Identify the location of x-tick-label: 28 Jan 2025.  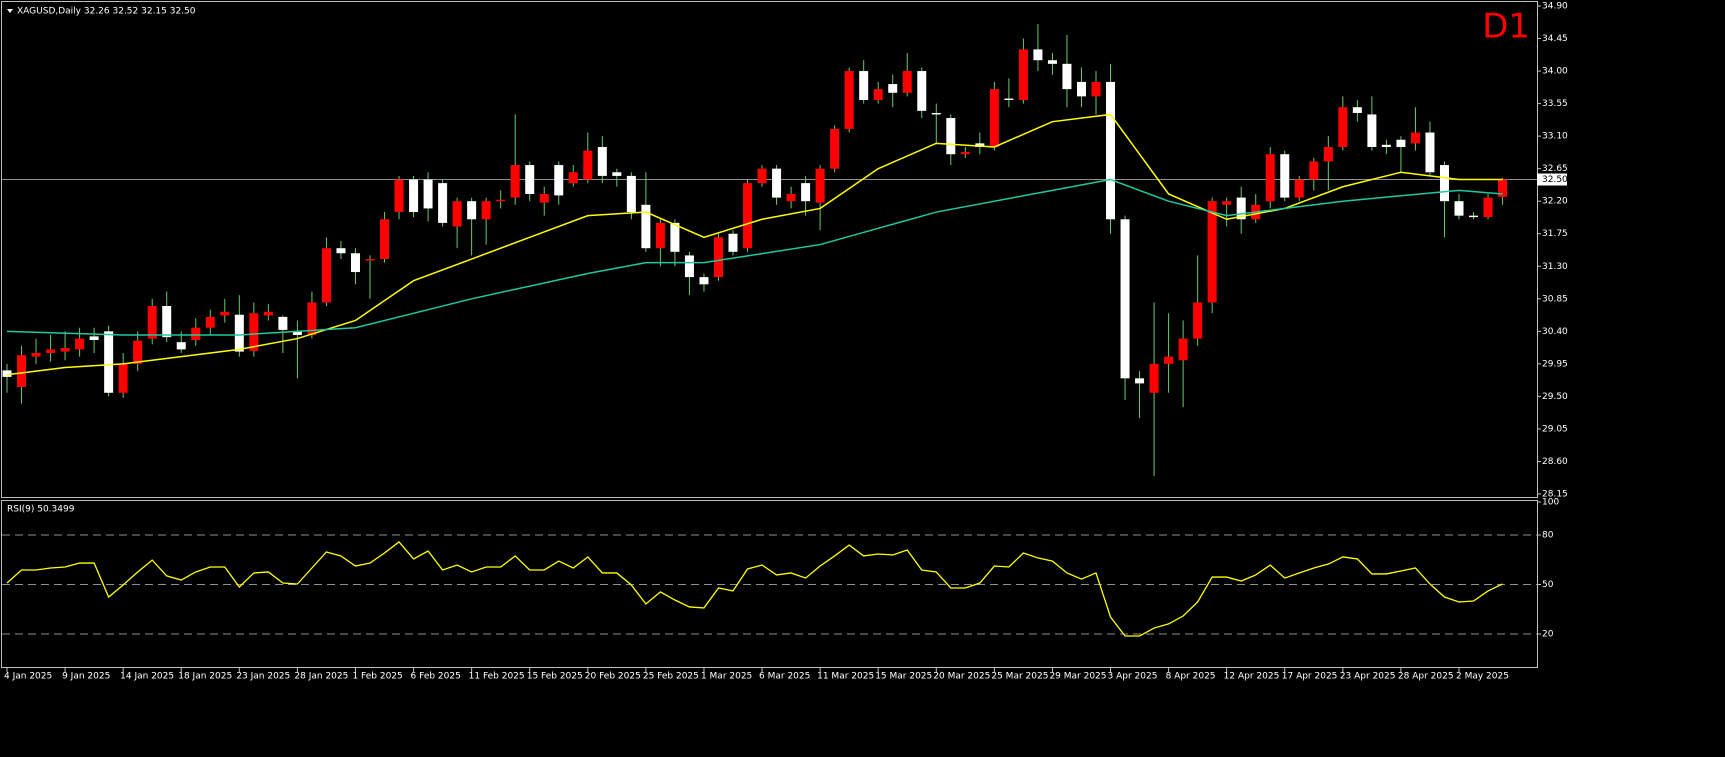
(321, 677).